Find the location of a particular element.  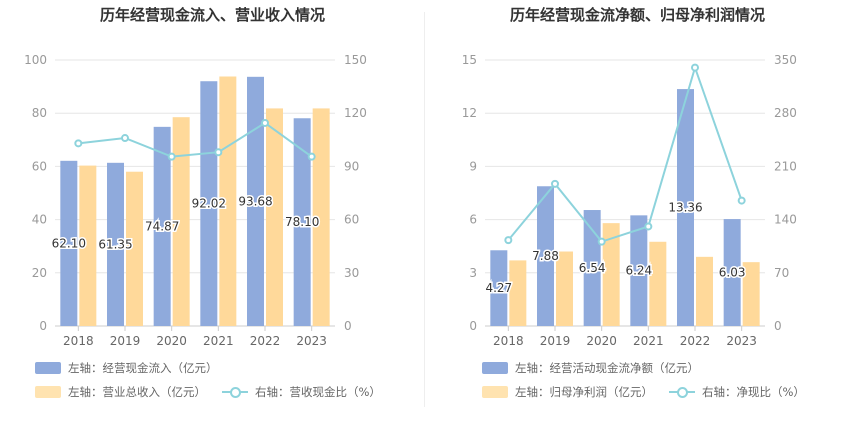

legend-label: 左轴：归母净利润（亿元） is located at coordinates (584, 392).